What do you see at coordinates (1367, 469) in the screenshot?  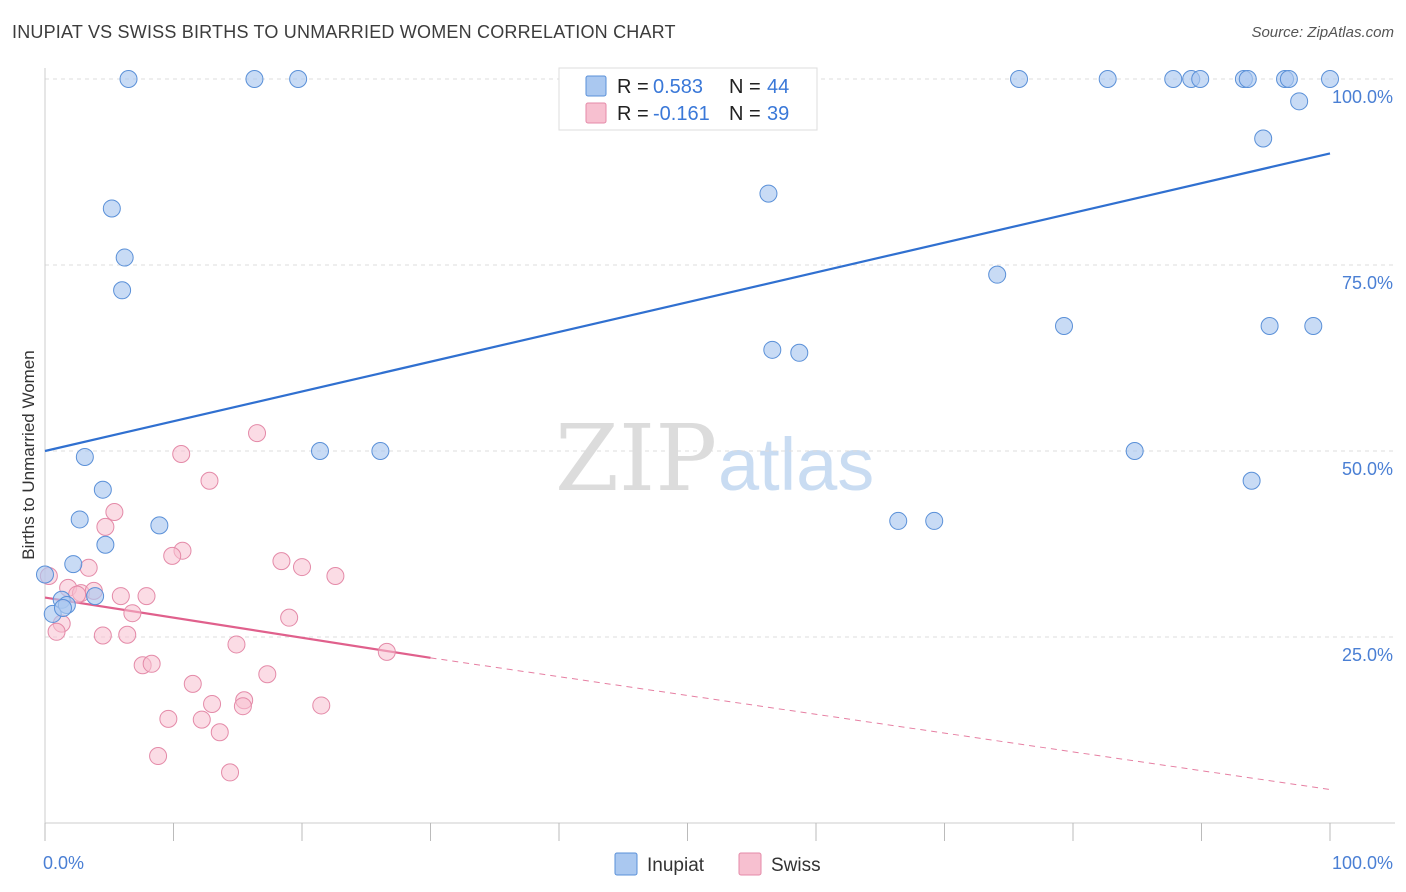 I see `y-tick-label: 50.0%` at bounding box center [1367, 469].